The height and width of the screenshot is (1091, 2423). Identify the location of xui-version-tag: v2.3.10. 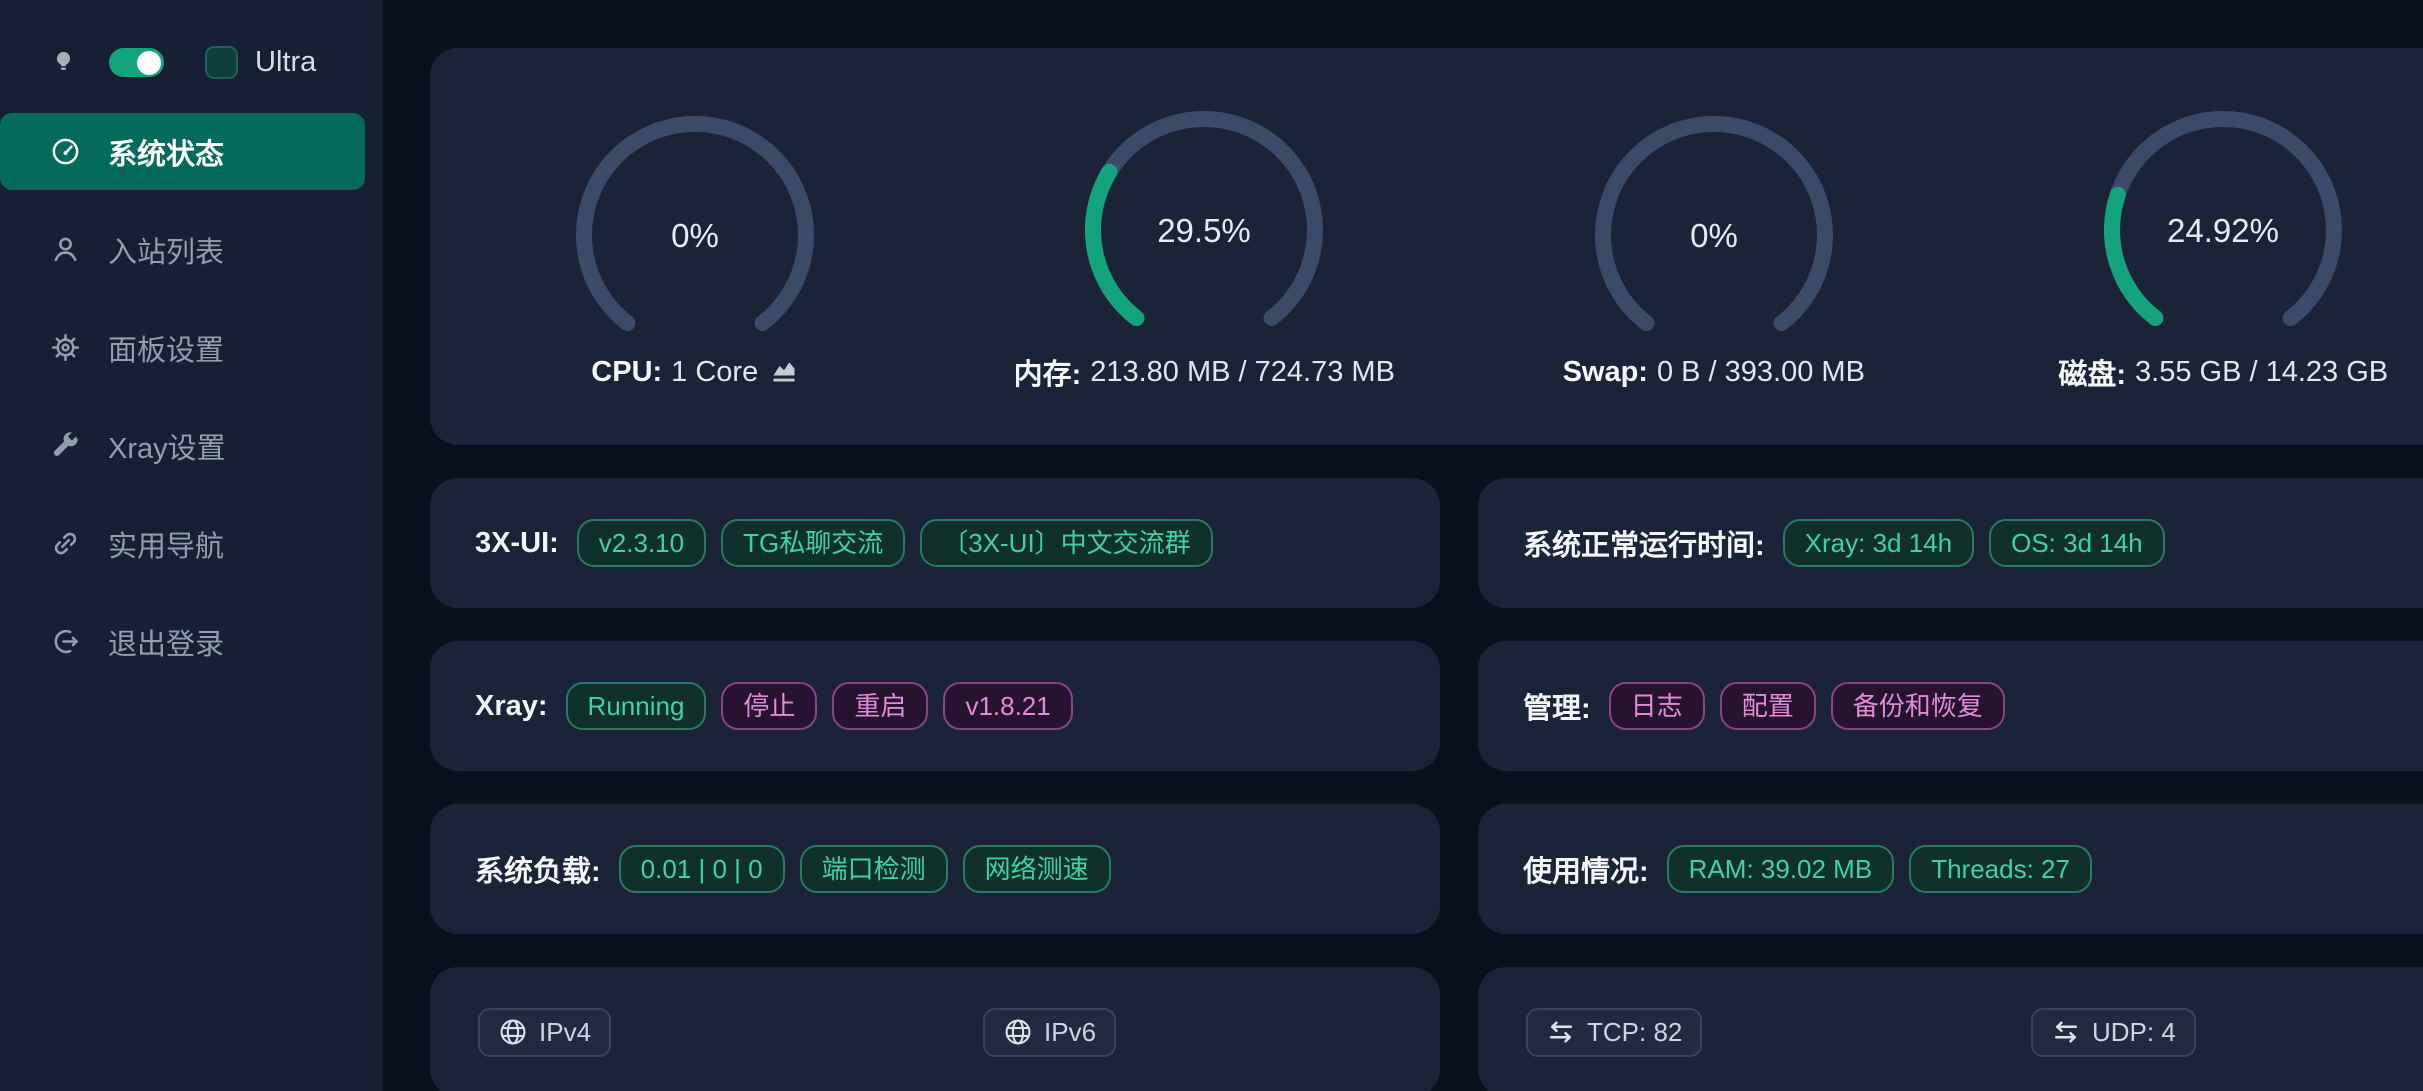
(641, 543).